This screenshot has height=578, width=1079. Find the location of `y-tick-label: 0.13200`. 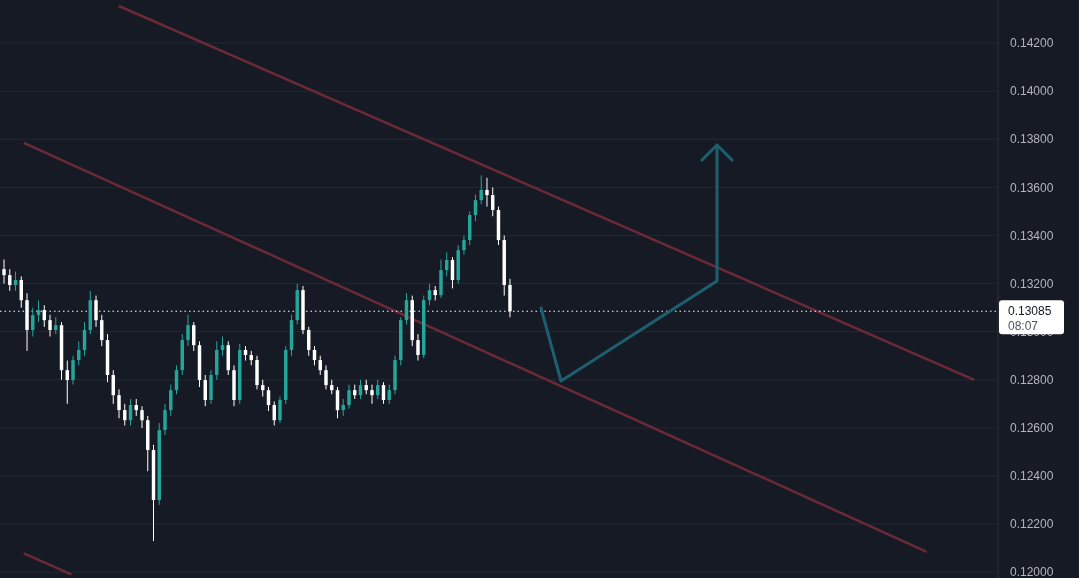

y-tick-label: 0.13200 is located at coordinates (1032, 283).